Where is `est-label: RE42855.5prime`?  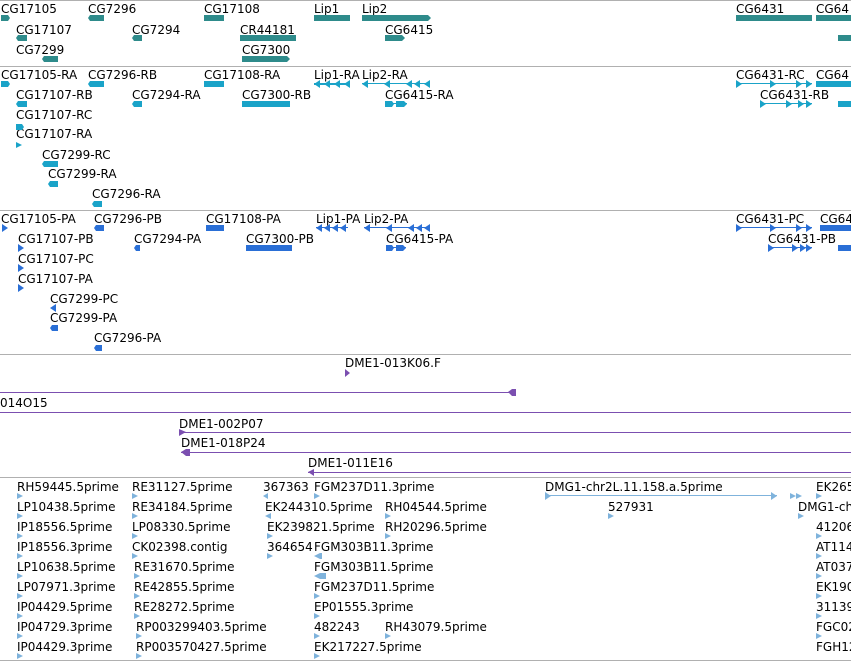
est-label: RE42855.5prime is located at coordinates (184, 587).